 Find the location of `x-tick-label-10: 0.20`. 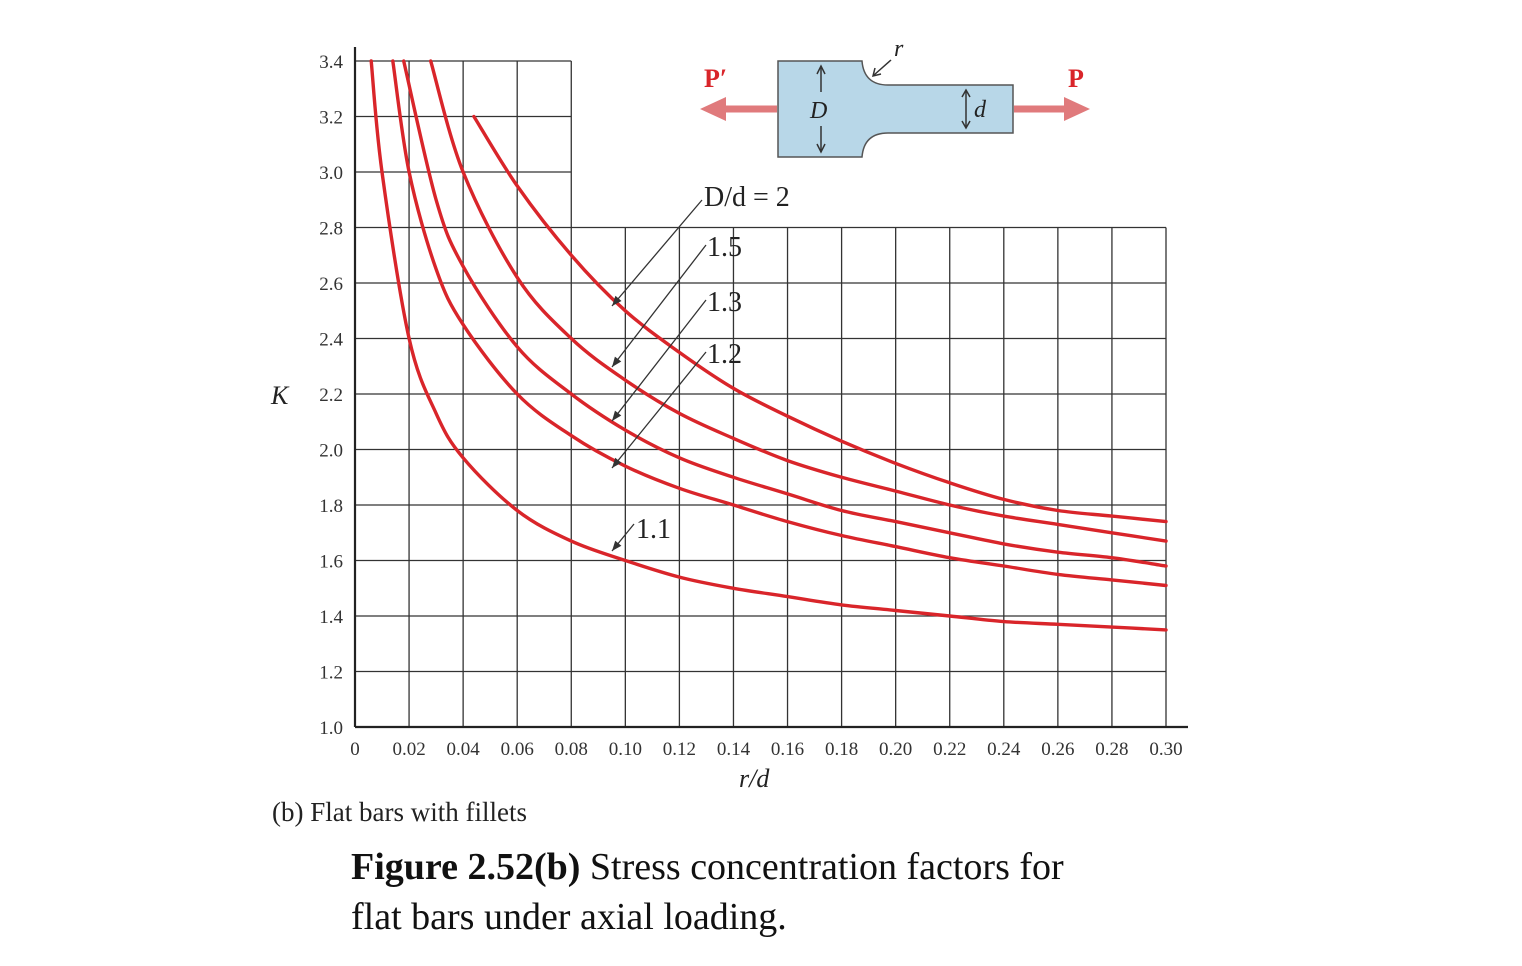

x-tick-label-10: 0.20 is located at coordinates (895, 749).